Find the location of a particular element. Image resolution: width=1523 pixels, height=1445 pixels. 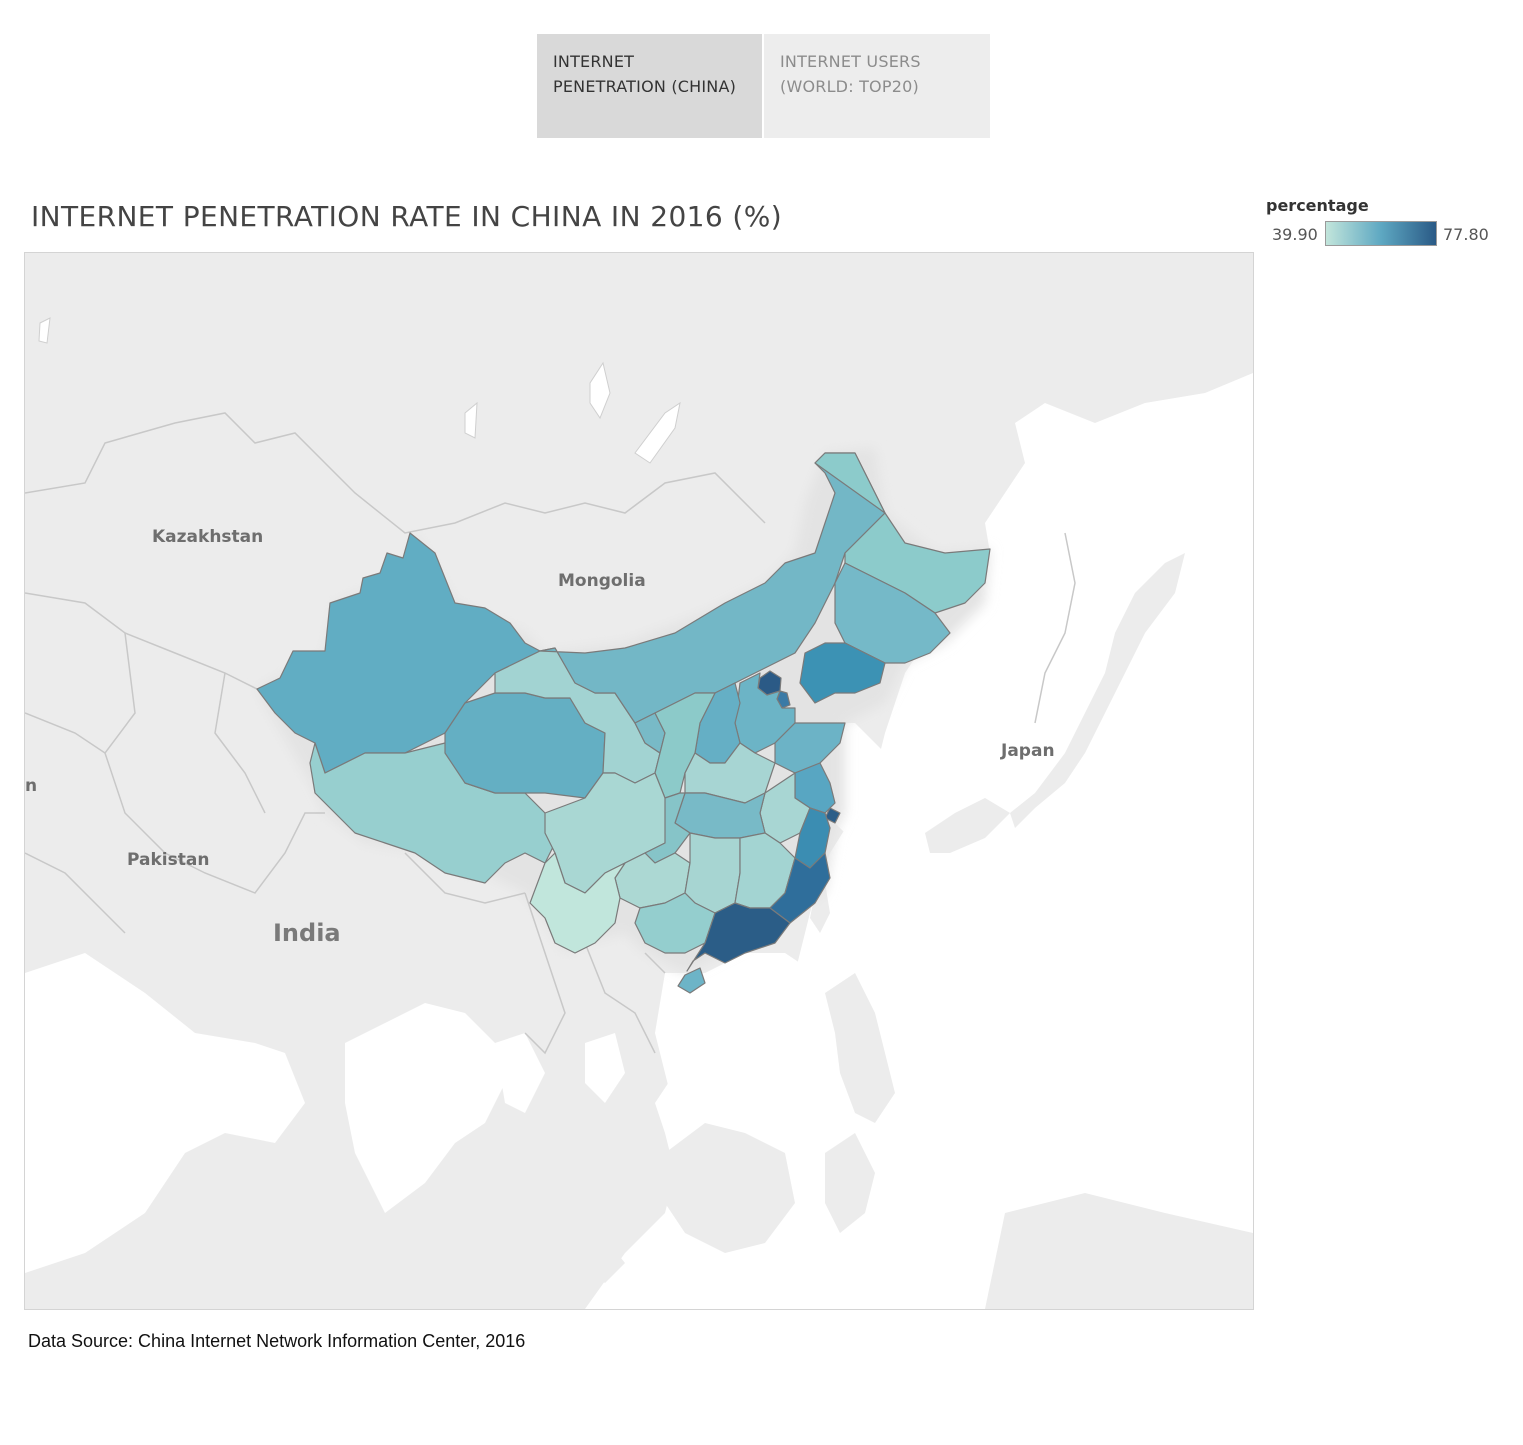

tab-label-line1: INTERNET USERS is located at coordinates (850, 61).